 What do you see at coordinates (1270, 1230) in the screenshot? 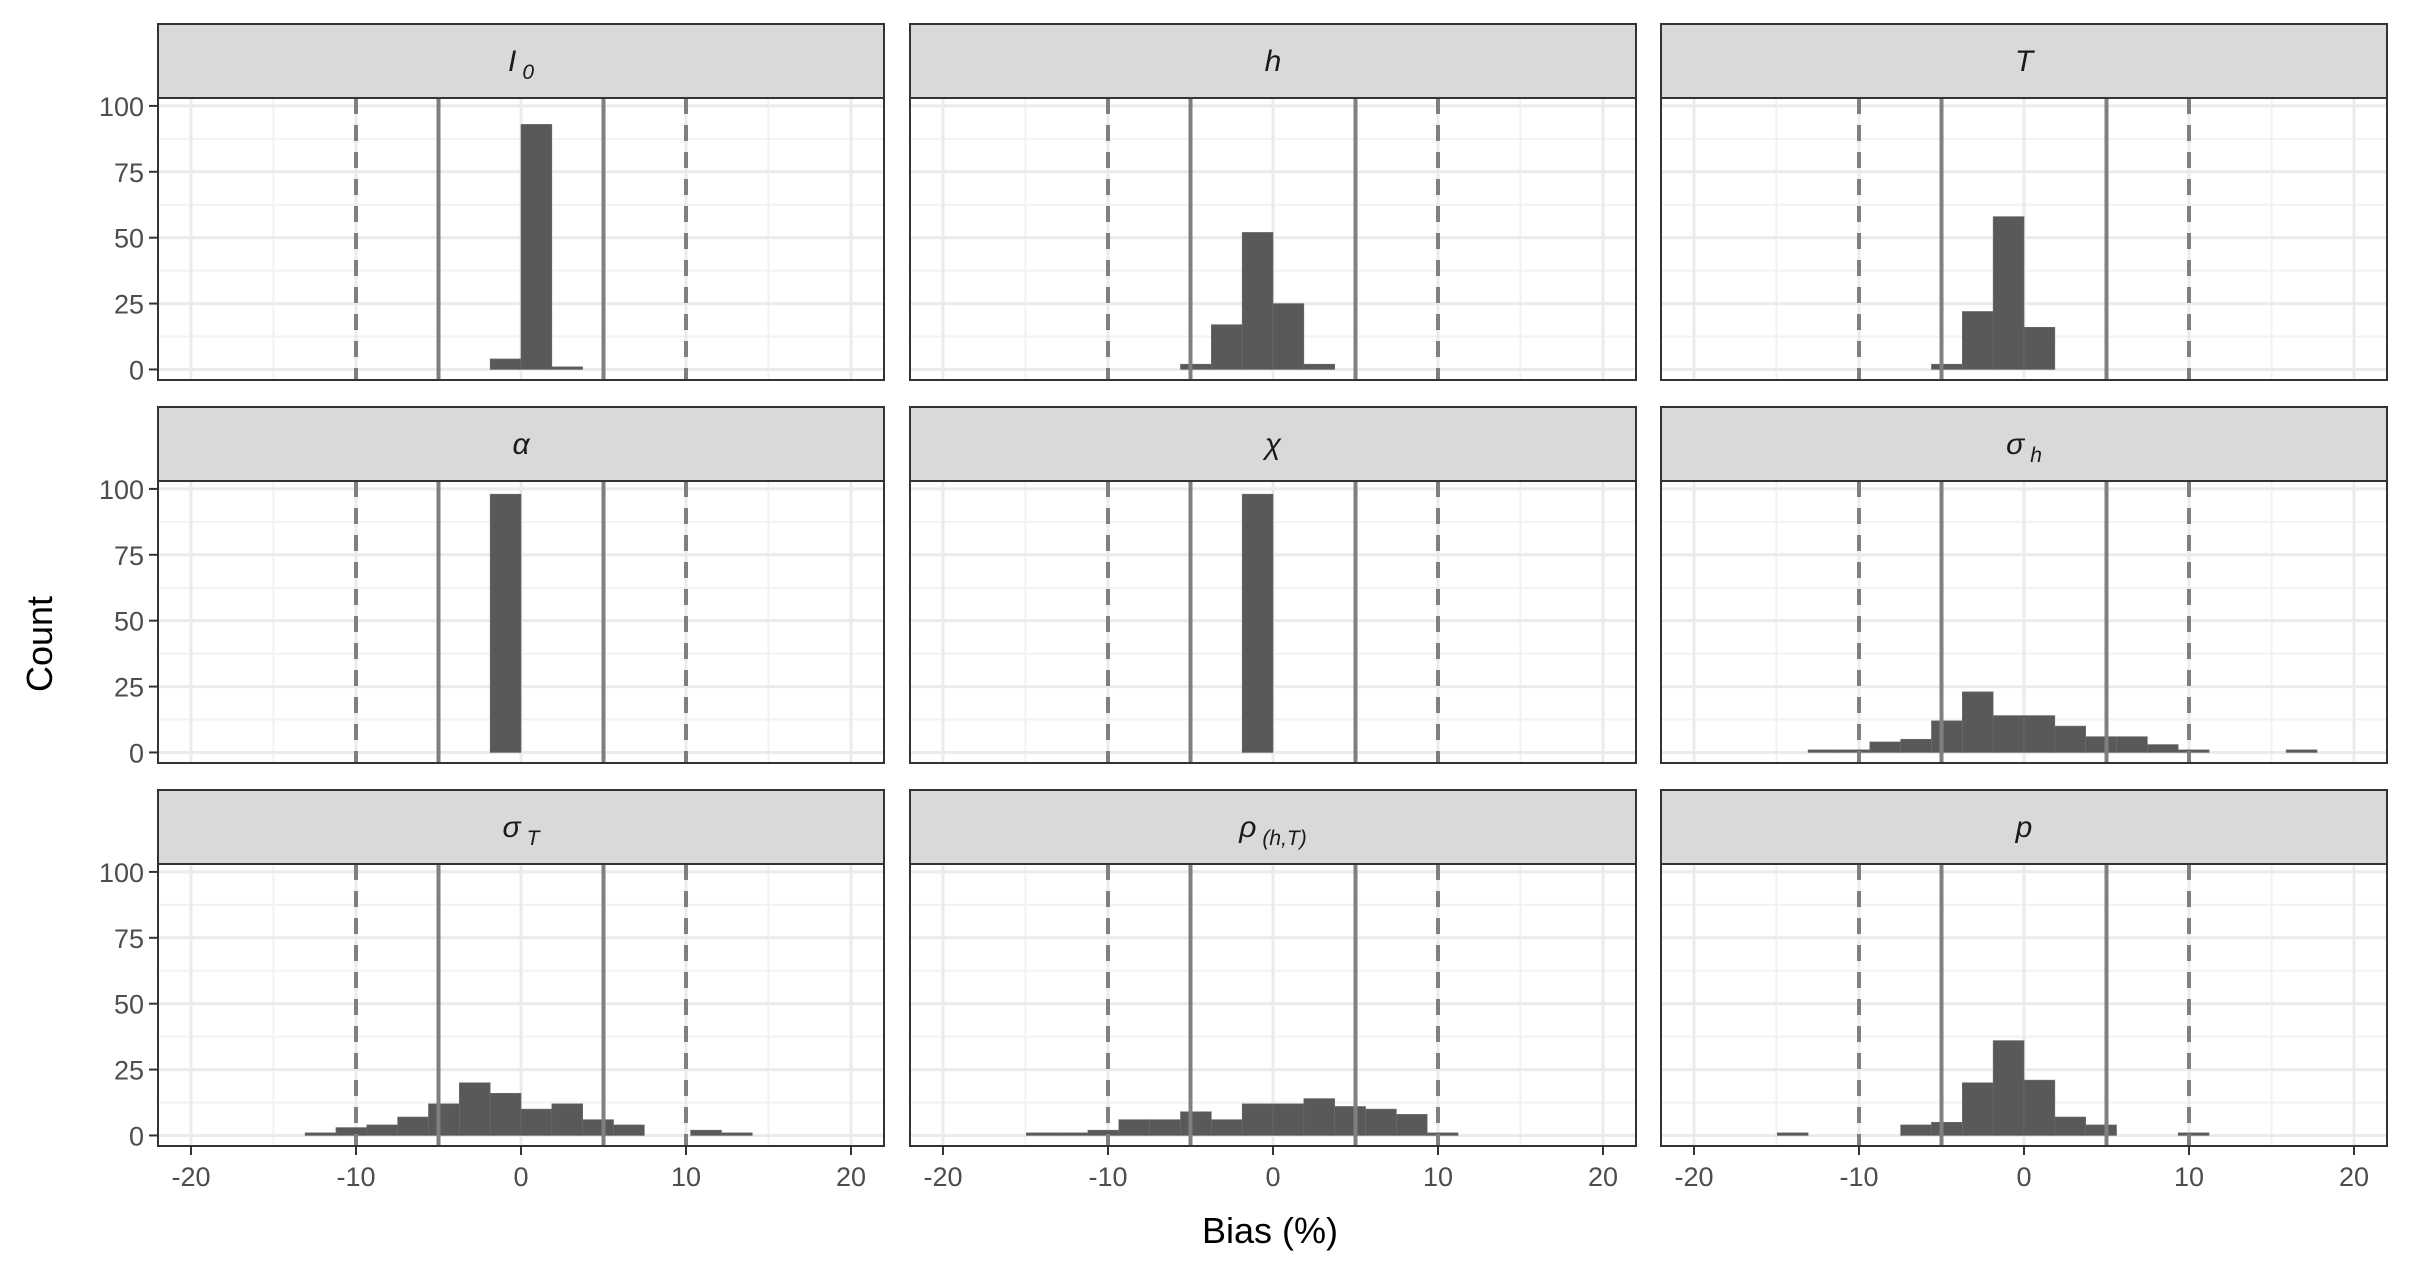
I see `x-axis-title: Bias (%)` at bounding box center [1270, 1230].